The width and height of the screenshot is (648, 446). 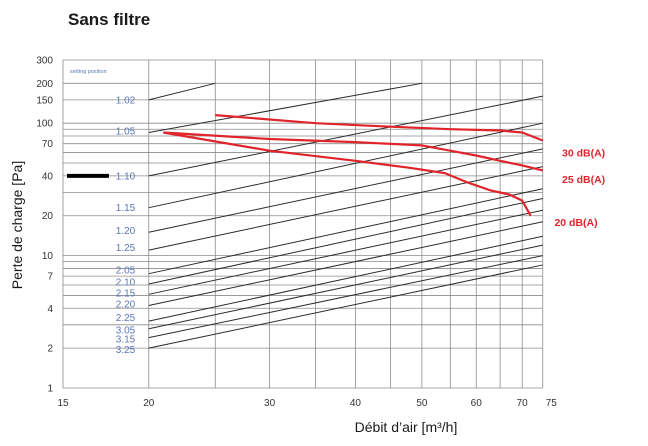 What do you see at coordinates (126, 318) in the screenshot?
I see `setting-label: 2.25` at bounding box center [126, 318].